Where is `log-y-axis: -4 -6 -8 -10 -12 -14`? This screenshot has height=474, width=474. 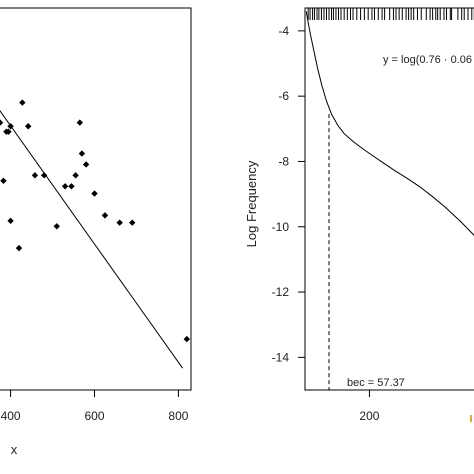 log-y-axis: -4 -6 -8 -10 -12 -14 is located at coordinates (288, 194).